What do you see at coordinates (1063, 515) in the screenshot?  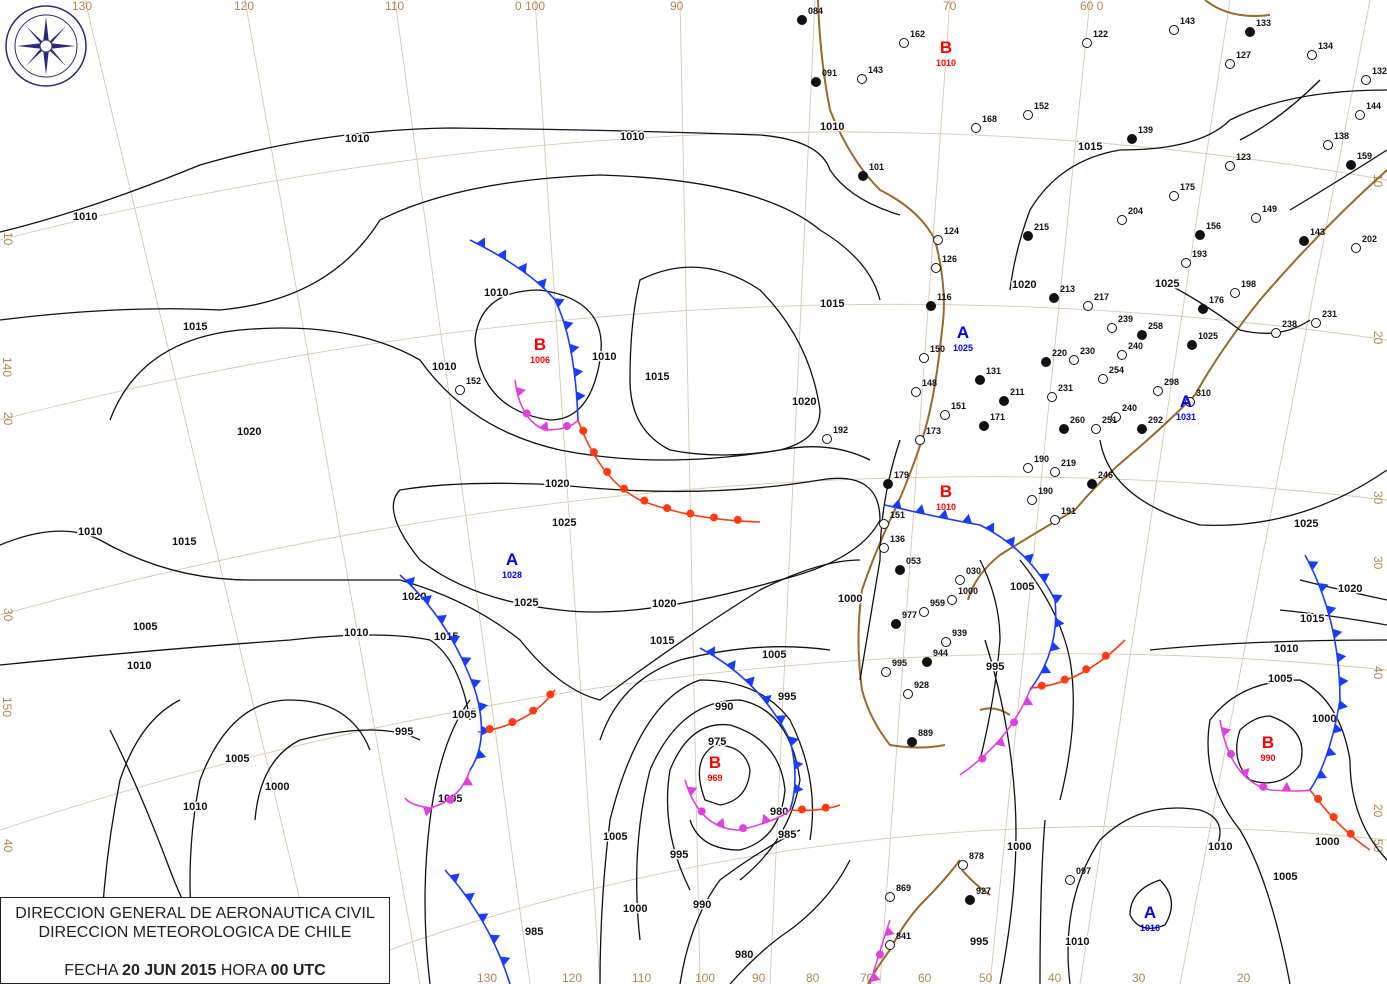 I see `station-plot: 191` at bounding box center [1063, 515].